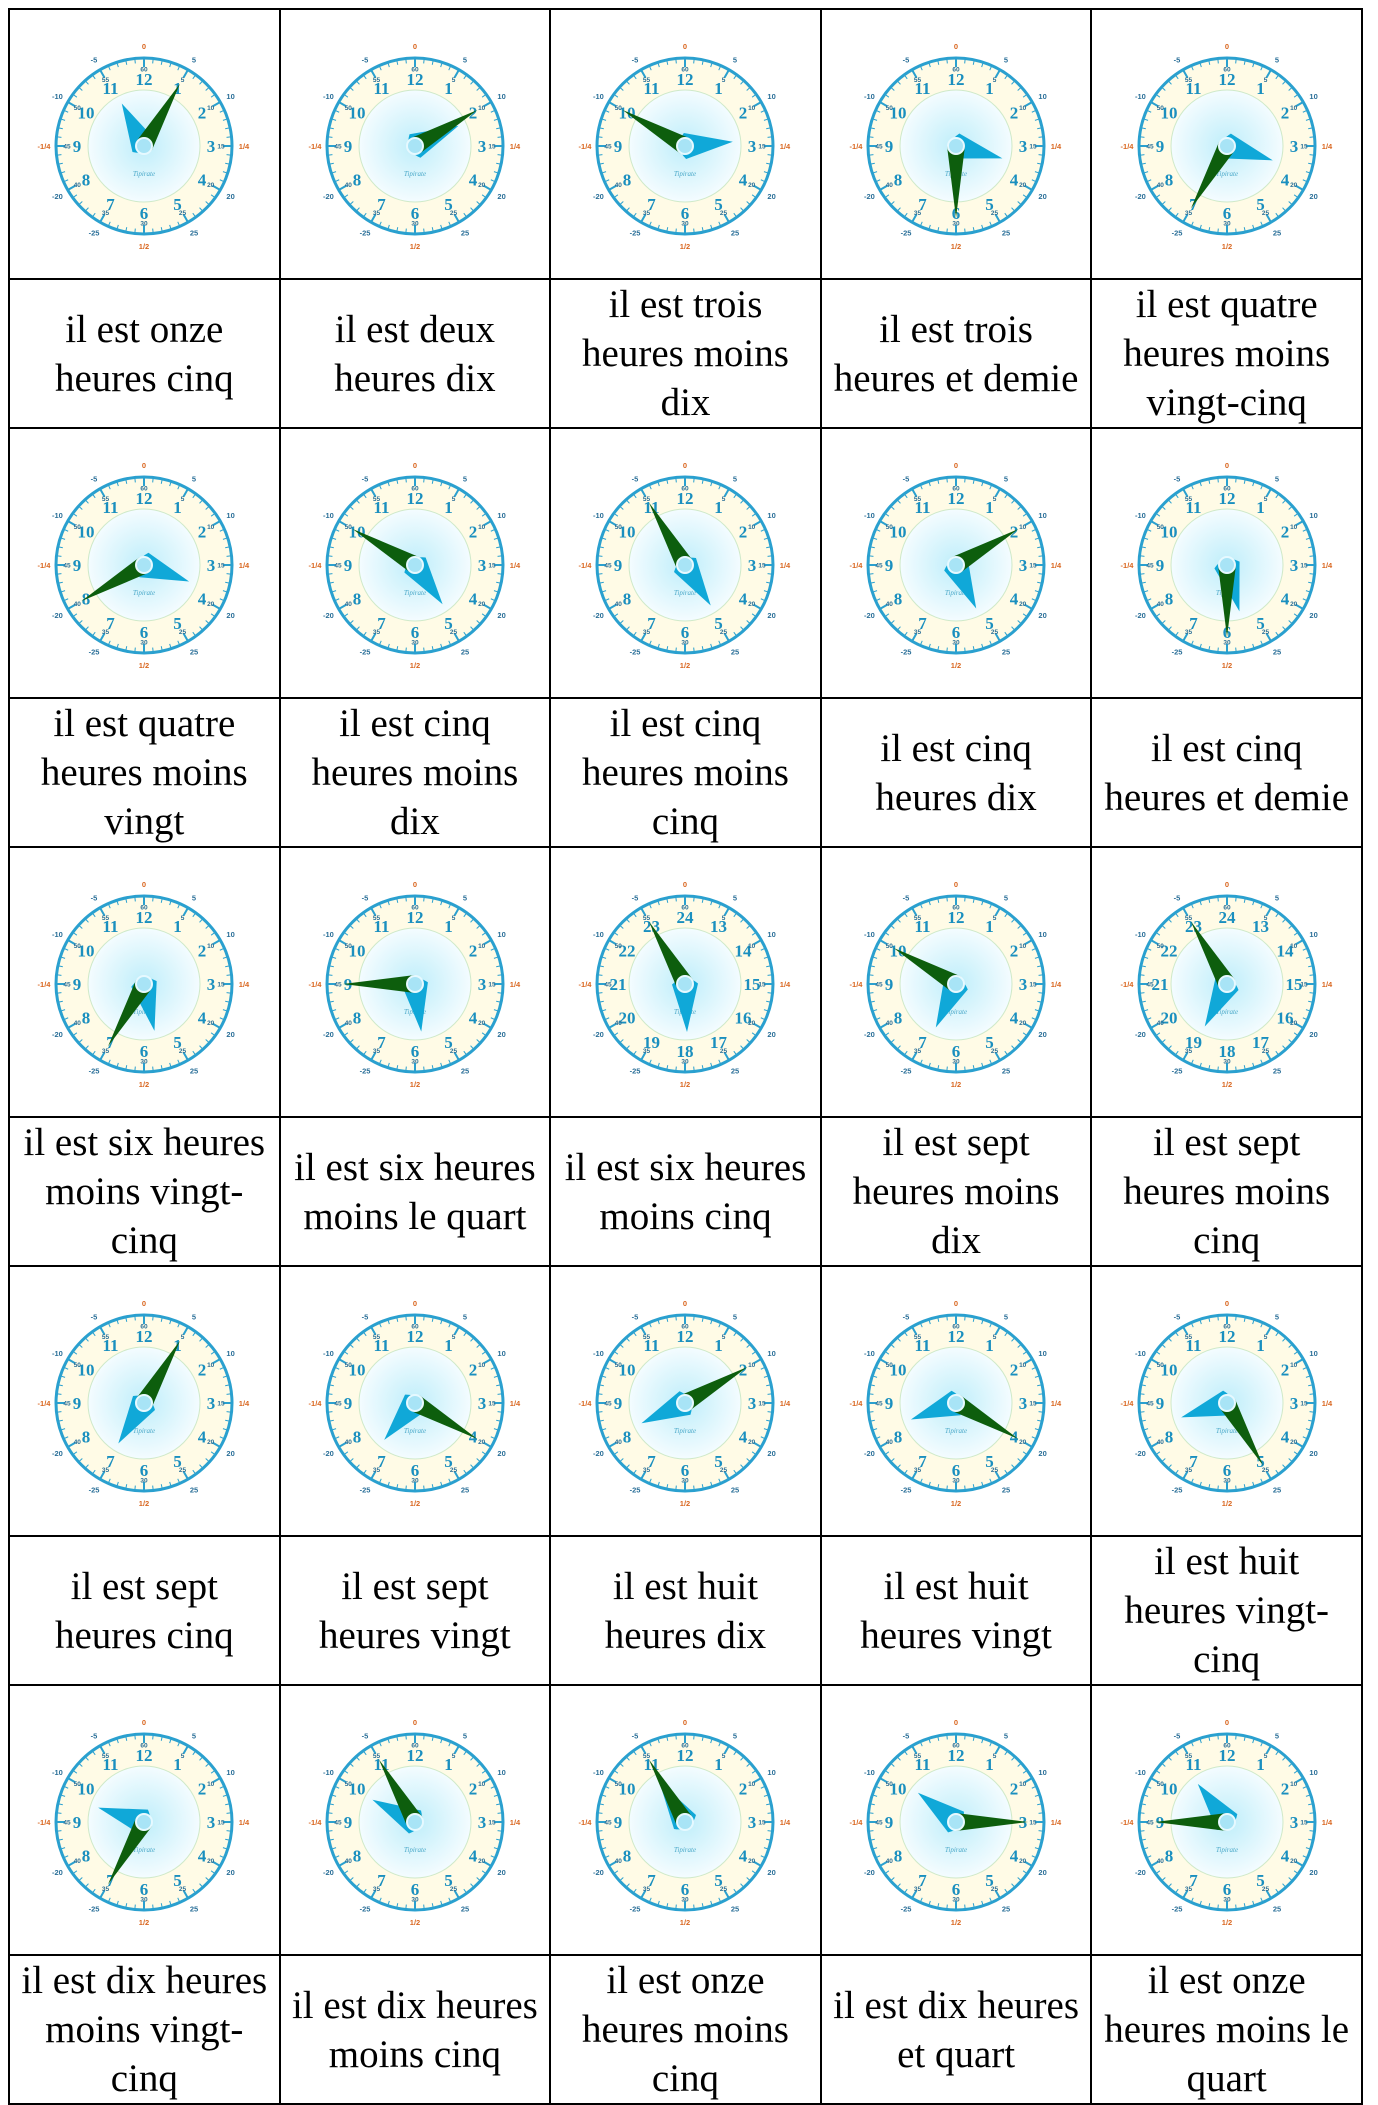 This screenshot has height=2105, width=1378. Describe the element at coordinates (956, 246) in the screenshot. I see `outer-label: 1/2` at that location.